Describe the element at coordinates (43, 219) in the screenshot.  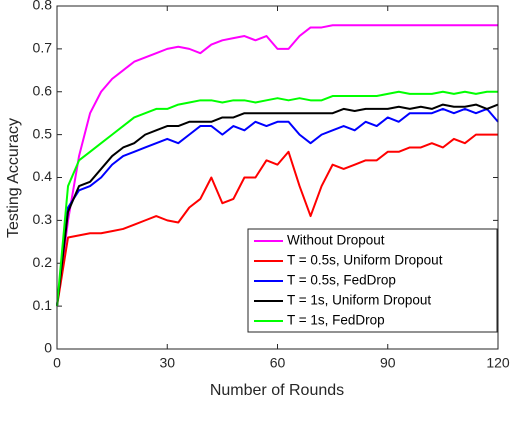
I see `y-tick-label: 0.3` at that location.